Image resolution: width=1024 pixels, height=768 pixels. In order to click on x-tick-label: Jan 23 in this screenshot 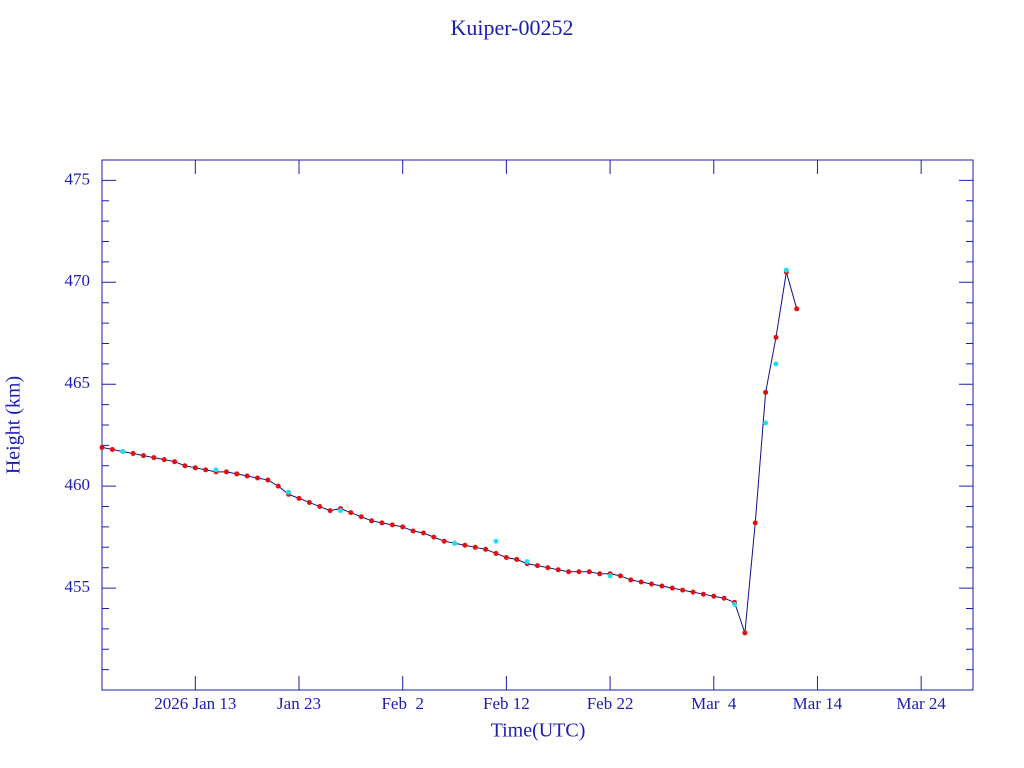, I will do `click(299, 703)`.